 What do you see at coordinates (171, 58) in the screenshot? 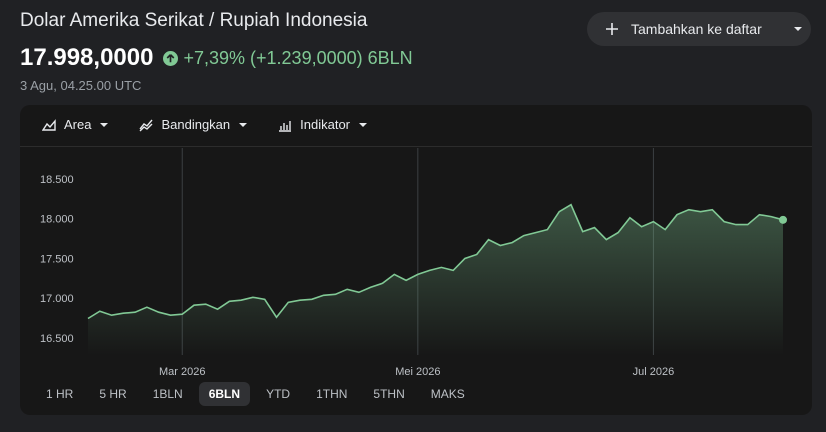
I see `up-icon` at bounding box center [171, 58].